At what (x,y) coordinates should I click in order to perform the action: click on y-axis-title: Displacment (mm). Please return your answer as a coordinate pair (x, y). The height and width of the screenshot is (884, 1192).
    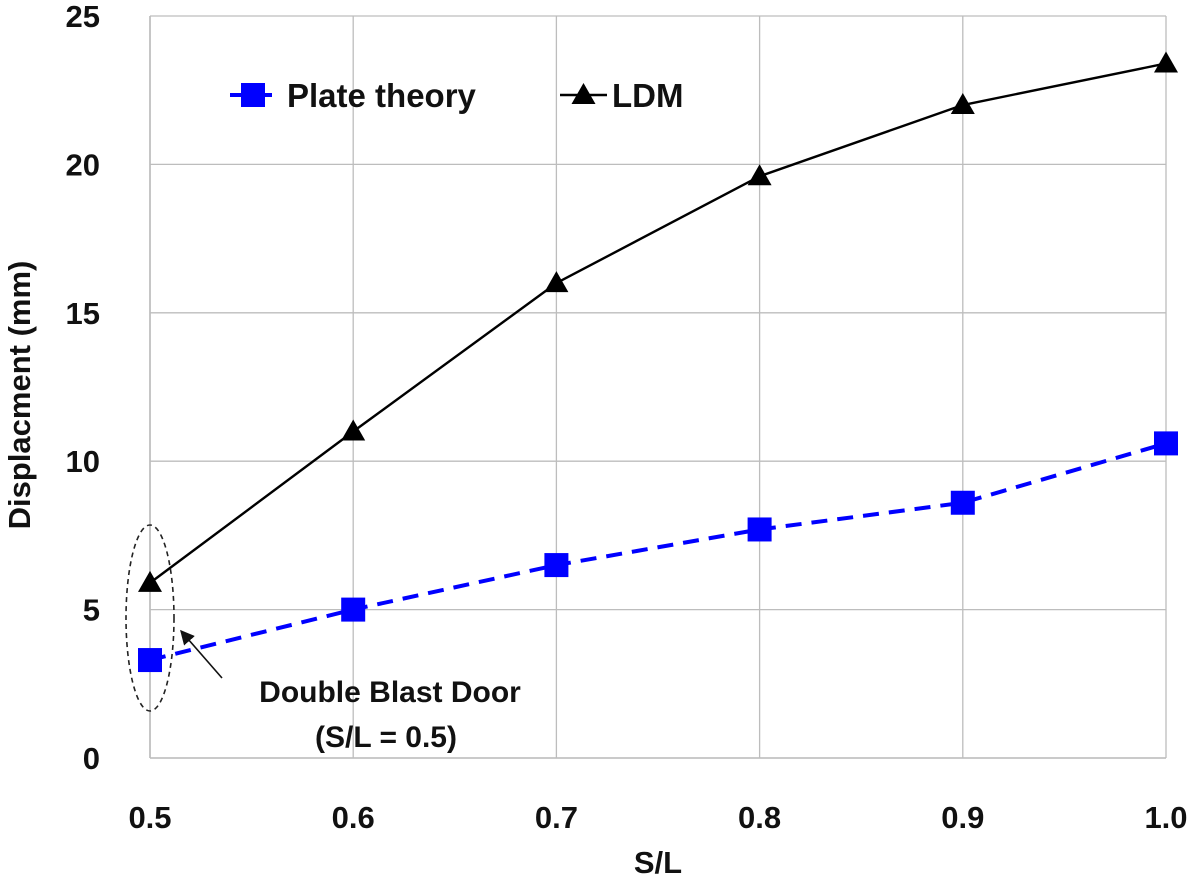
    Looking at the image, I should click on (19, 395).